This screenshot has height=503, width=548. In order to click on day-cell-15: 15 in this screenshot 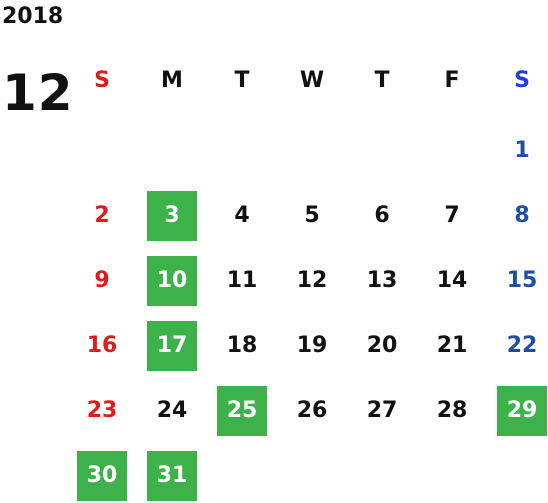, I will do `click(522, 280)`.